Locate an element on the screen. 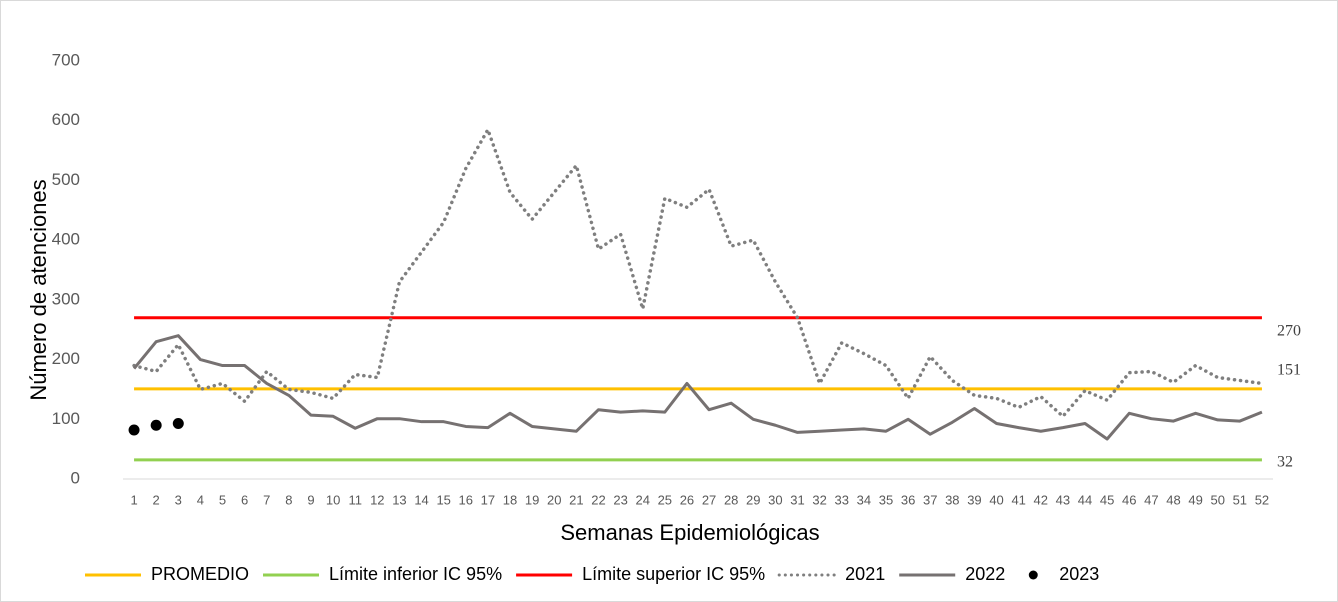  x-tick-label: 44 is located at coordinates (1085, 499).